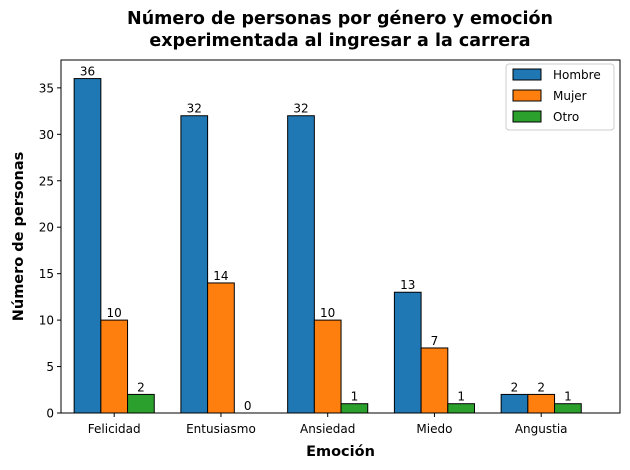 The image size is (630, 470). Describe the element at coordinates (87, 246) in the screenshot. I see `bar-felicidad-hombre` at that location.